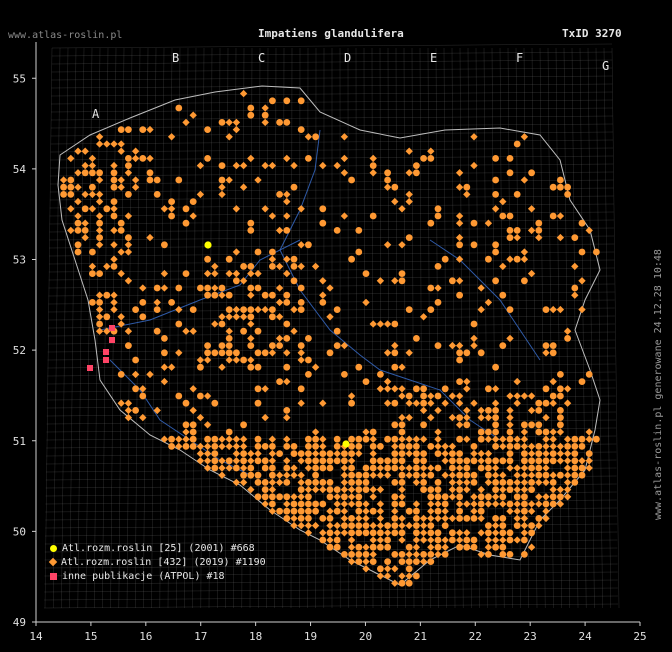  I want to click on grid-letter: D, so click(347, 58).